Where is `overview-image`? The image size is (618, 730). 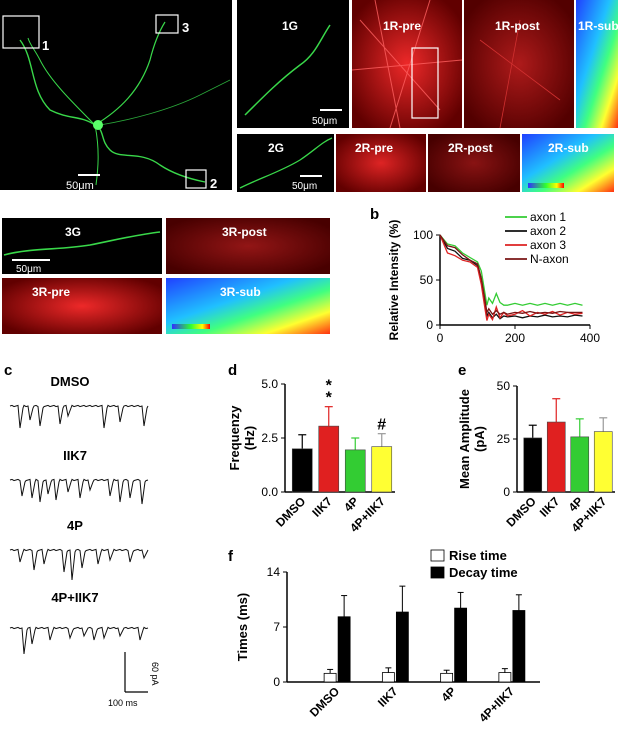 overview-image is located at coordinates (116, 95).